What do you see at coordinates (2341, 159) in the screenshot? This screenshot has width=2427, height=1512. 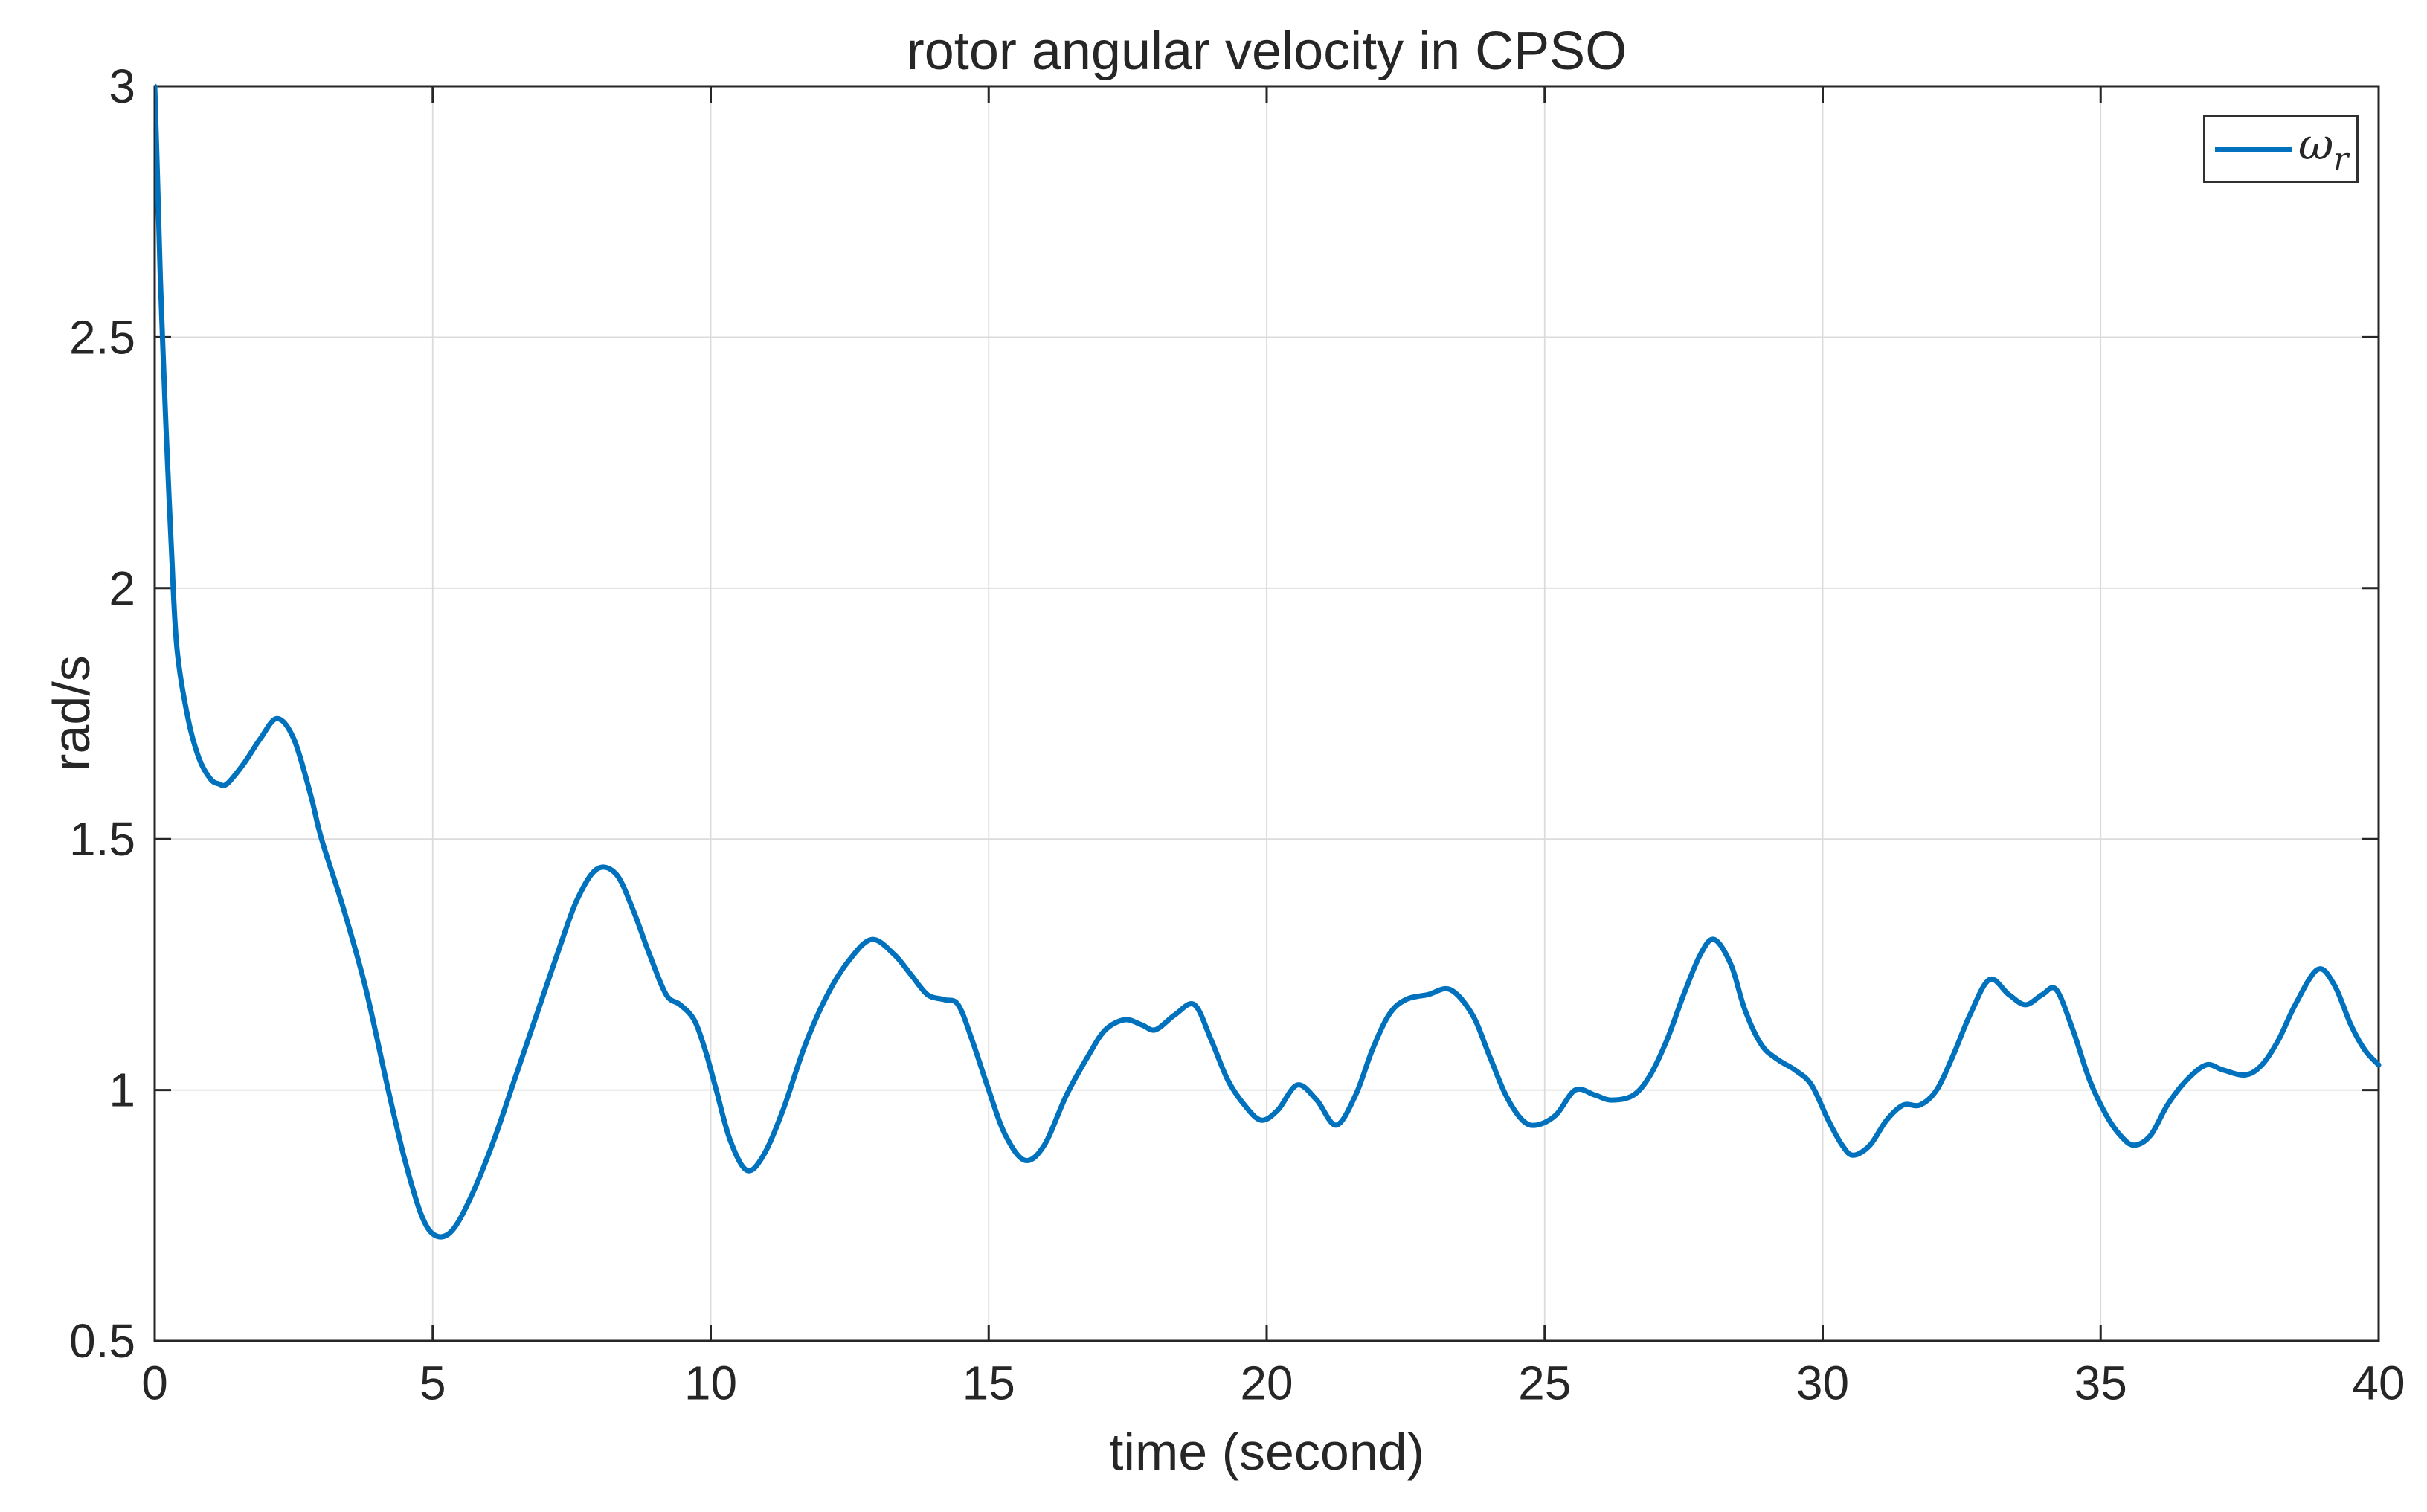 I see `omega-subscript: r` at bounding box center [2341, 159].